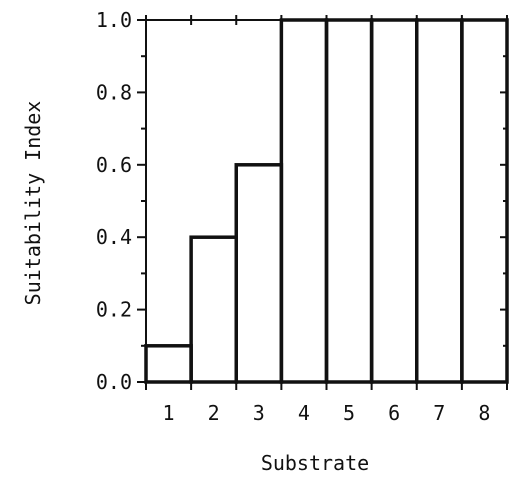  What do you see at coordinates (304, 413) in the screenshot?
I see `x-tick-label-4: 4` at bounding box center [304, 413].